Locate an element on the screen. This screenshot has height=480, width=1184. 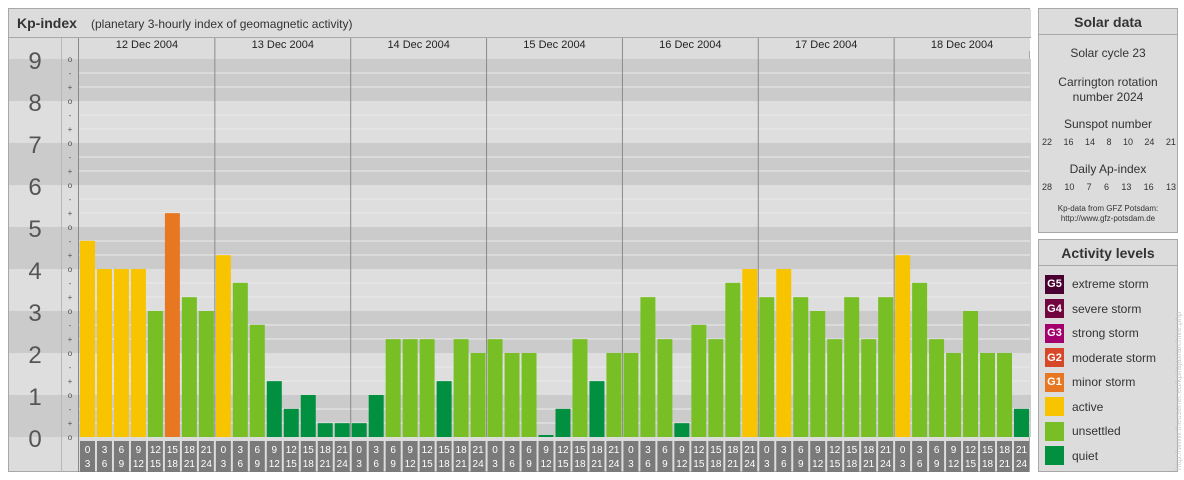
legend-item: G1 minor storm is located at coordinates (1090, 382).